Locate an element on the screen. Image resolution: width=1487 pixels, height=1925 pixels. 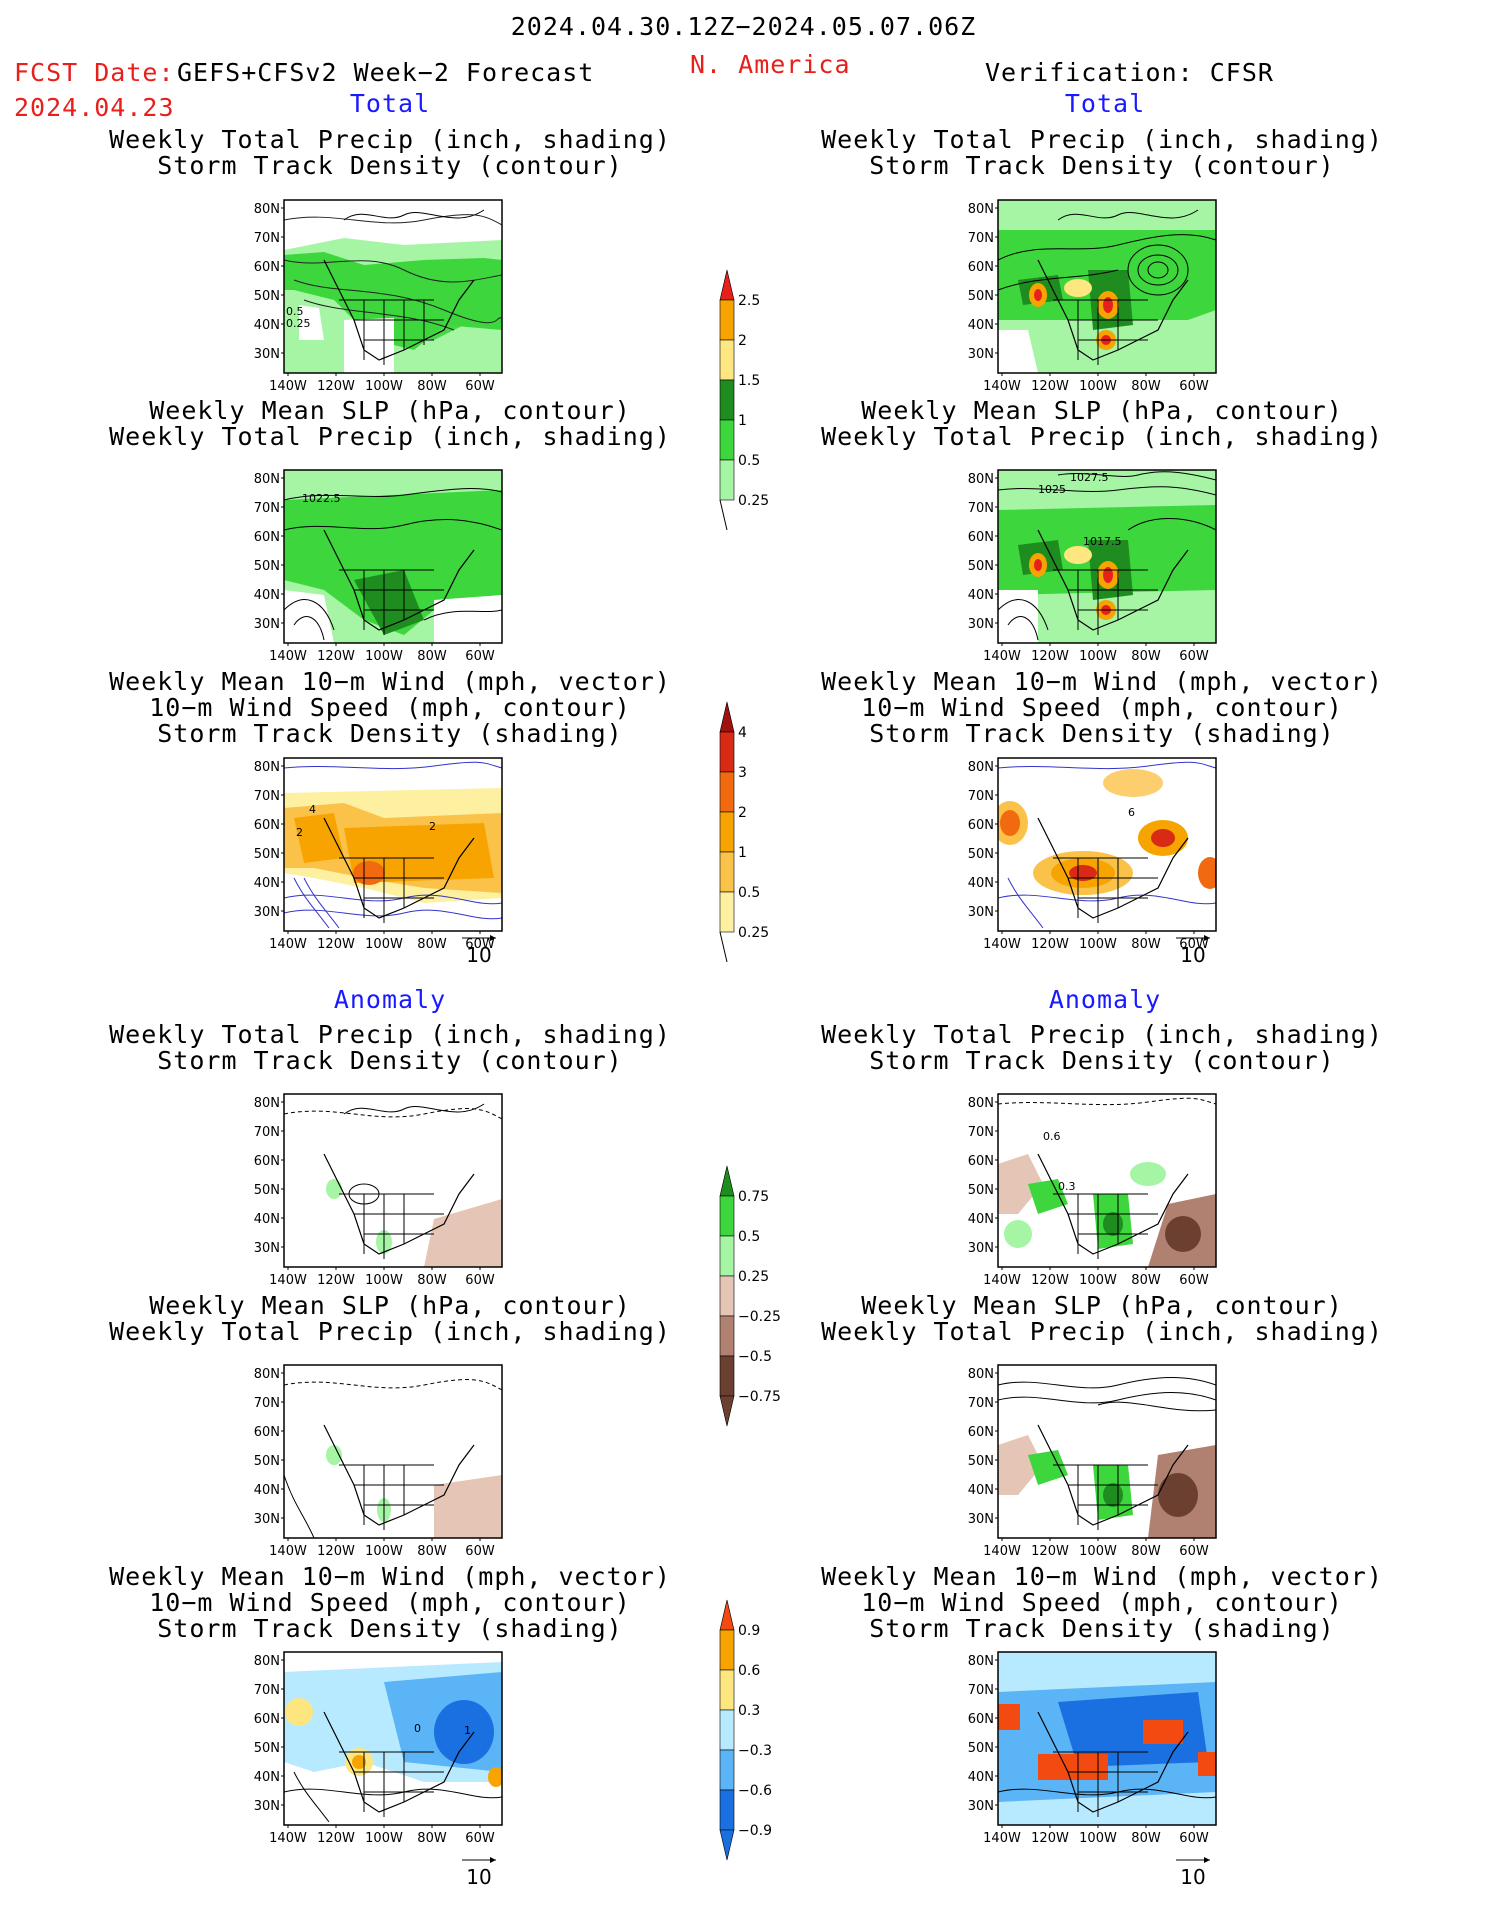
map-total-wind-left: 4 2 2 is located at coordinates (393, 844).